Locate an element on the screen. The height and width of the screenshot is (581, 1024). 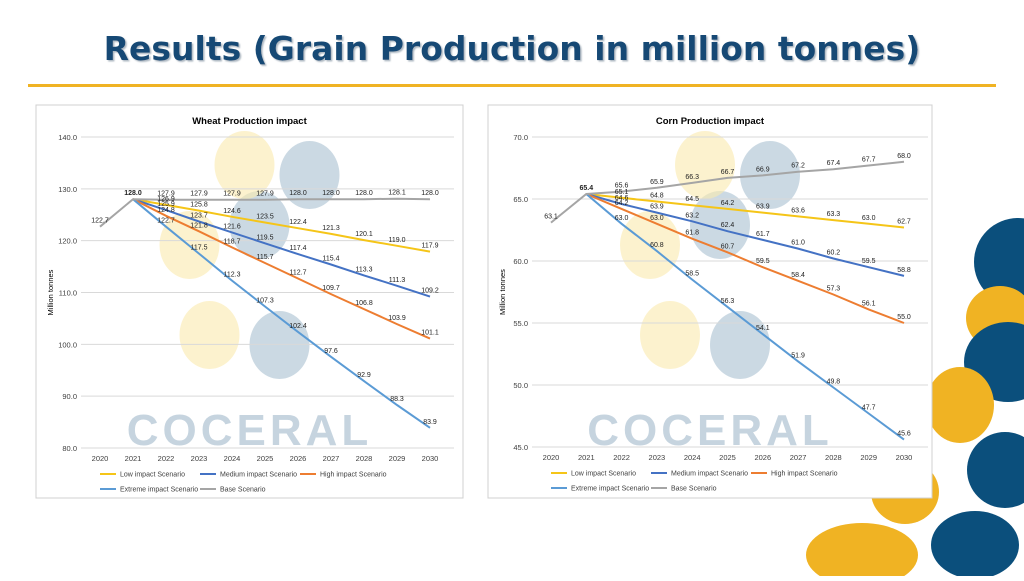
data-label: 92.9 is located at coordinates (364, 375).